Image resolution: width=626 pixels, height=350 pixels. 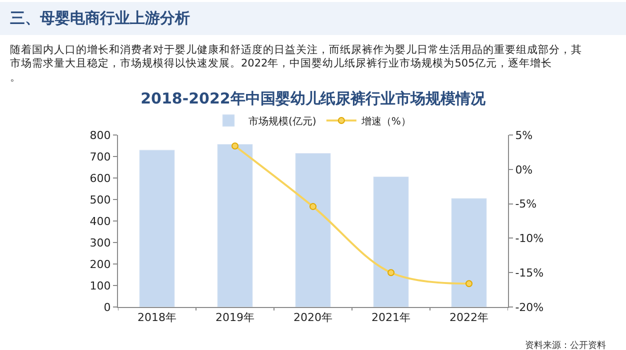 What do you see at coordinates (235, 317) in the screenshot?
I see `x-tick-label: 2019年` at bounding box center [235, 317].